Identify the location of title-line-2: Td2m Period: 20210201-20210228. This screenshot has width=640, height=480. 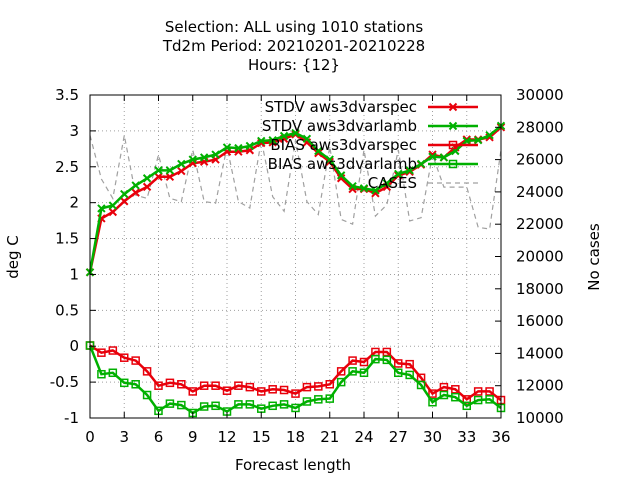
(293, 46).